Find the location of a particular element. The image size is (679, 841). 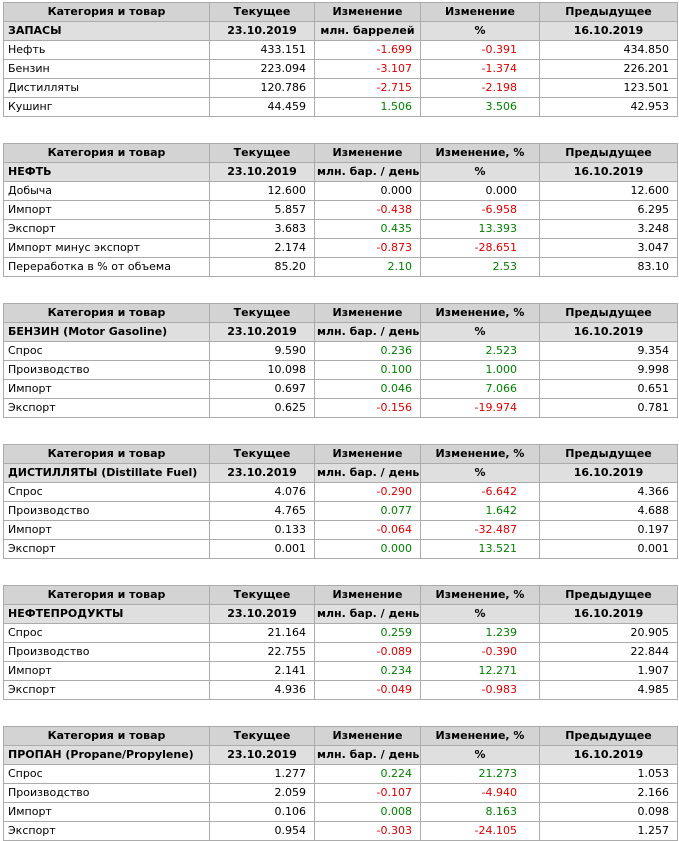

table-row: Экспорт 0.625 -0.156 -19.974 0.781 is located at coordinates (340, 408).